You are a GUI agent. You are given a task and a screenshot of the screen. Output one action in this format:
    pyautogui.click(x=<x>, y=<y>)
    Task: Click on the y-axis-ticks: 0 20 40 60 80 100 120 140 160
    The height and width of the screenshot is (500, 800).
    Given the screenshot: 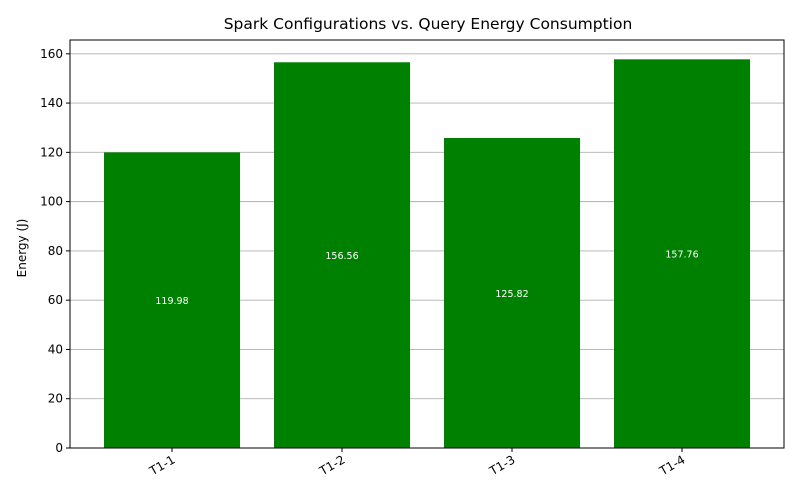 What is the action you would take?
    pyautogui.click(x=55, y=251)
    